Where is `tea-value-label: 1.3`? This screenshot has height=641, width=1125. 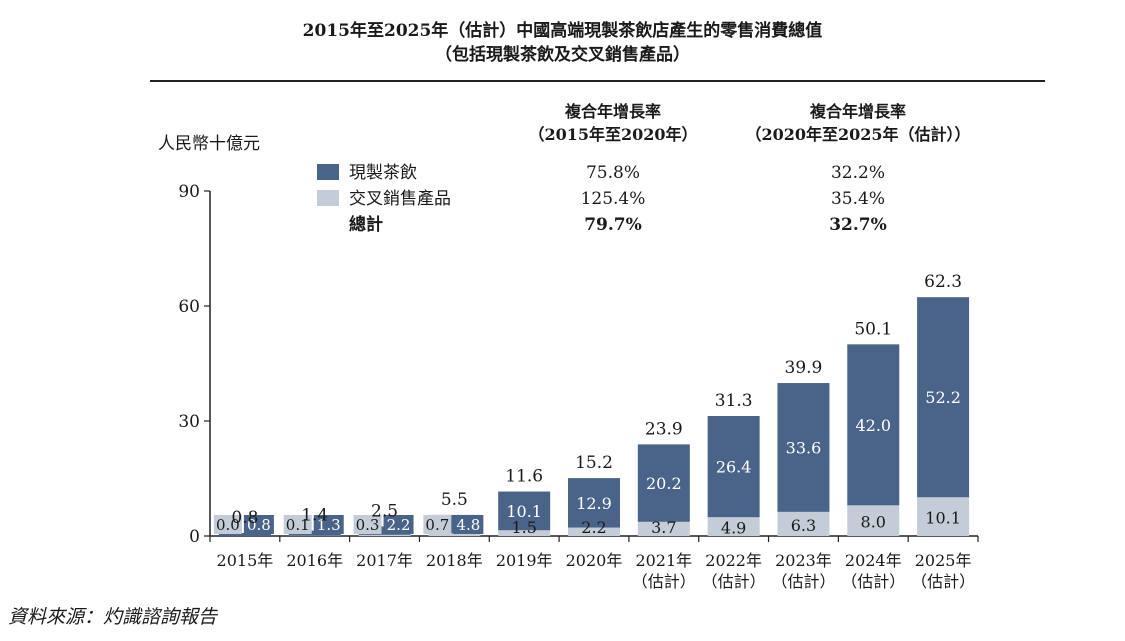
tea-value-label: 1.3 is located at coordinates (329, 525).